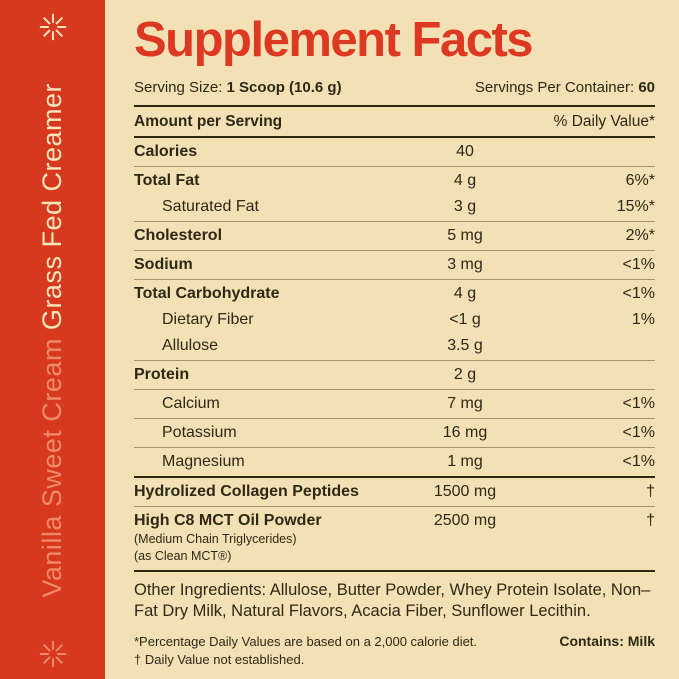 The width and height of the screenshot is (679, 679). What do you see at coordinates (191, 403) in the screenshot?
I see `nutrient-name: Calcium` at bounding box center [191, 403].